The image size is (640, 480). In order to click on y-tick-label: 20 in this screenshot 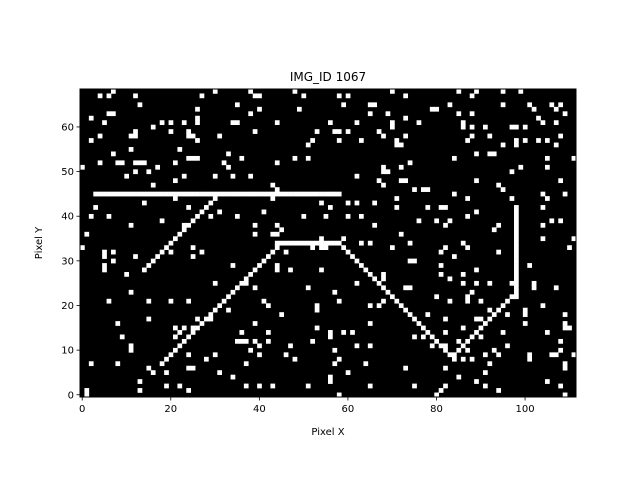, I will do `click(67, 306)`.